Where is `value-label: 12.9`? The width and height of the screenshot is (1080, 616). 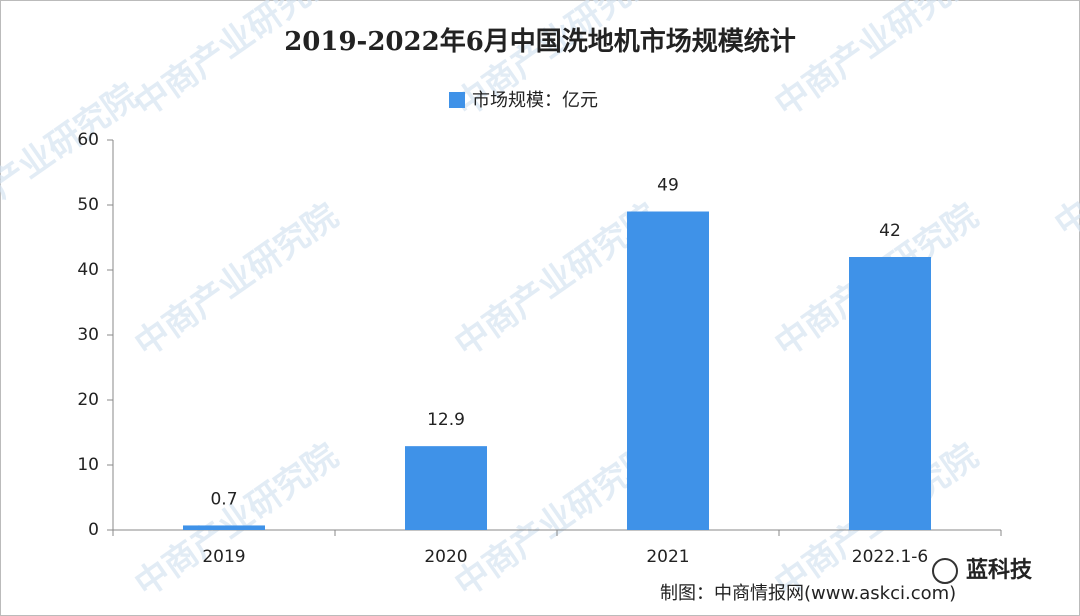 value-label: 12.9 is located at coordinates (446, 420).